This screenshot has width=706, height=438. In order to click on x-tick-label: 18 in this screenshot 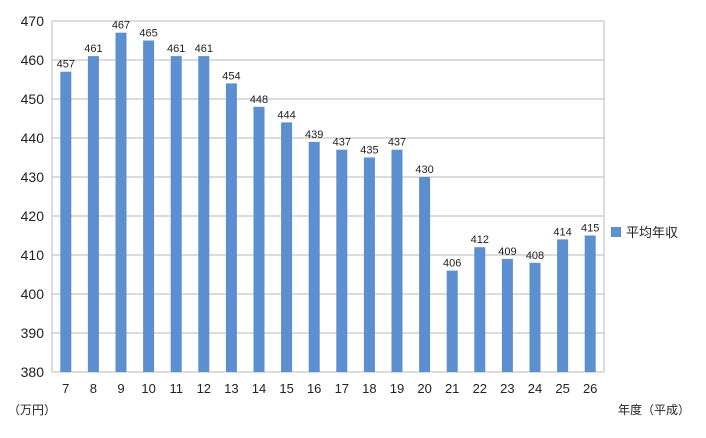, I will do `click(369, 388)`.